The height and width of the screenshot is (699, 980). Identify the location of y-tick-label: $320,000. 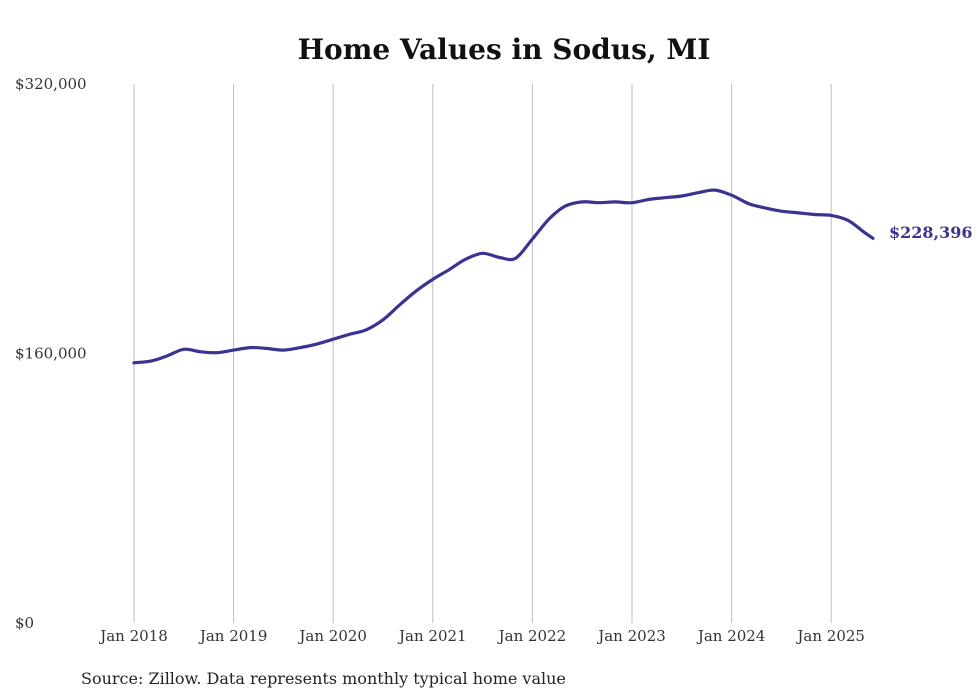
(51, 84).